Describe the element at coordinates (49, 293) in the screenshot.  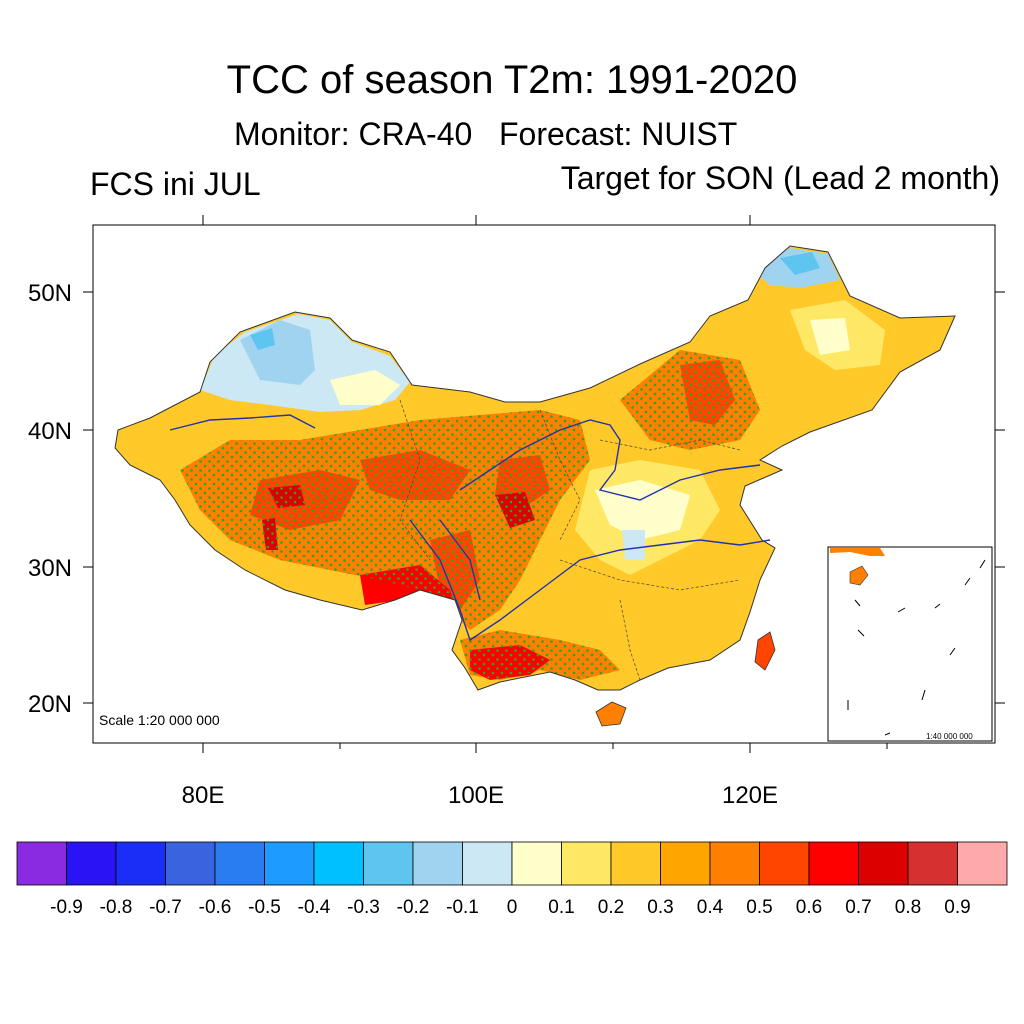
I see `y-tick-50n: 50N` at that location.